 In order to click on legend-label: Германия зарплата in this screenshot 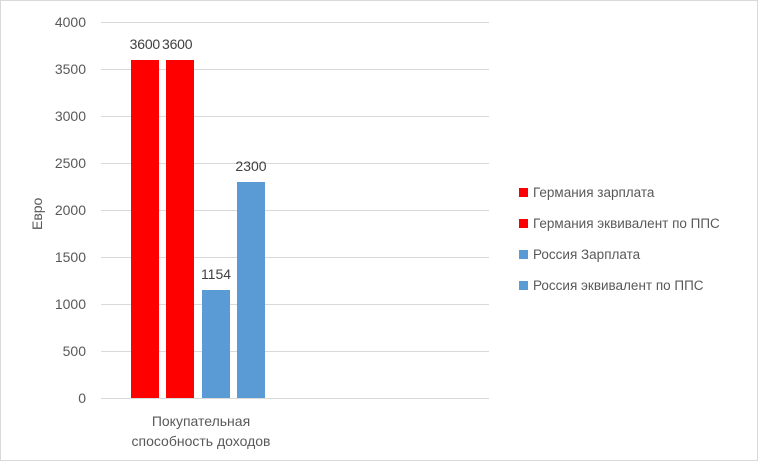, I will do `click(594, 192)`.